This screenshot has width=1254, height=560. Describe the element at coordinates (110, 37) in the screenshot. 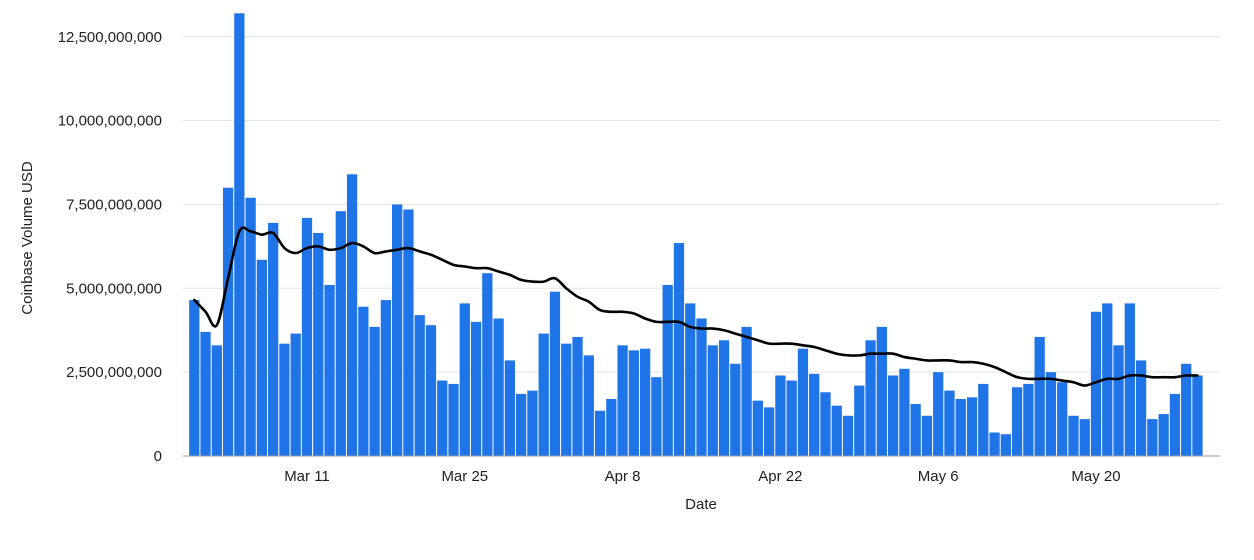

I see `y-tick-label: 12,500,000,000` at that location.